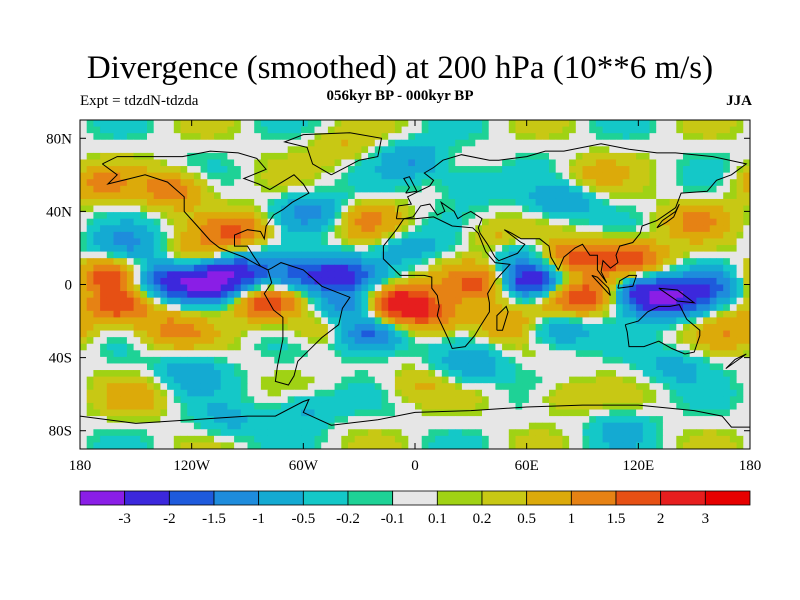  What do you see at coordinates (739, 101) in the screenshot?
I see `season-label: JJA` at bounding box center [739, 101].